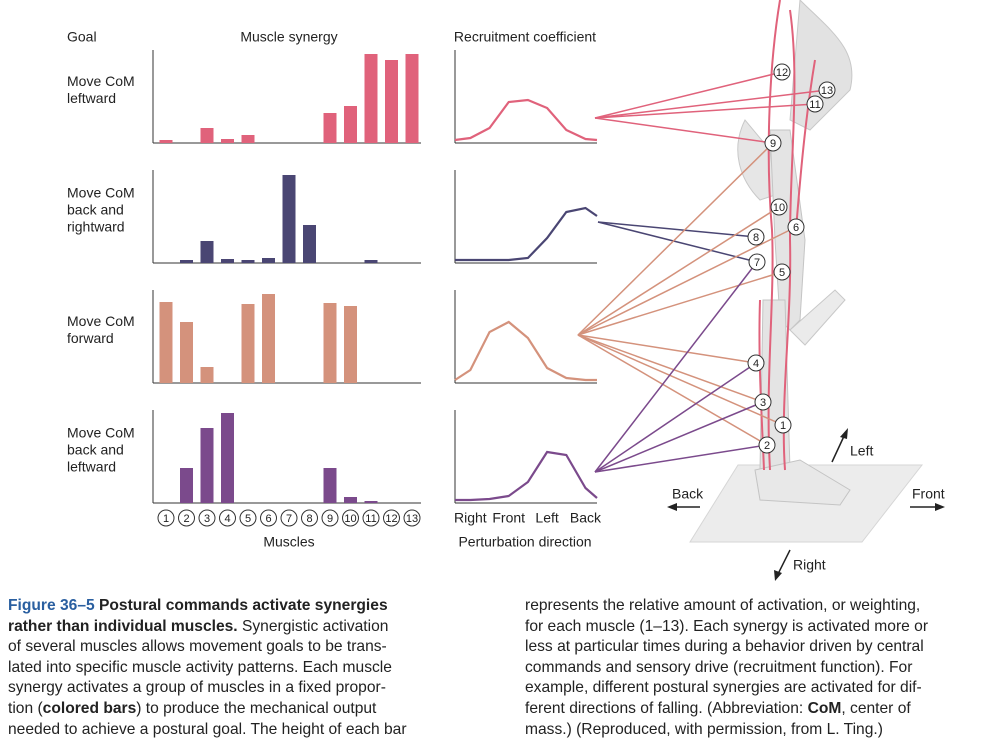 Image resolution: width=1000 pixels, height=751 pixels. What do you see at coordinates (876, 708) in the screenshot?
I see `caption-text: , center of` at bounding box center [876, 708].